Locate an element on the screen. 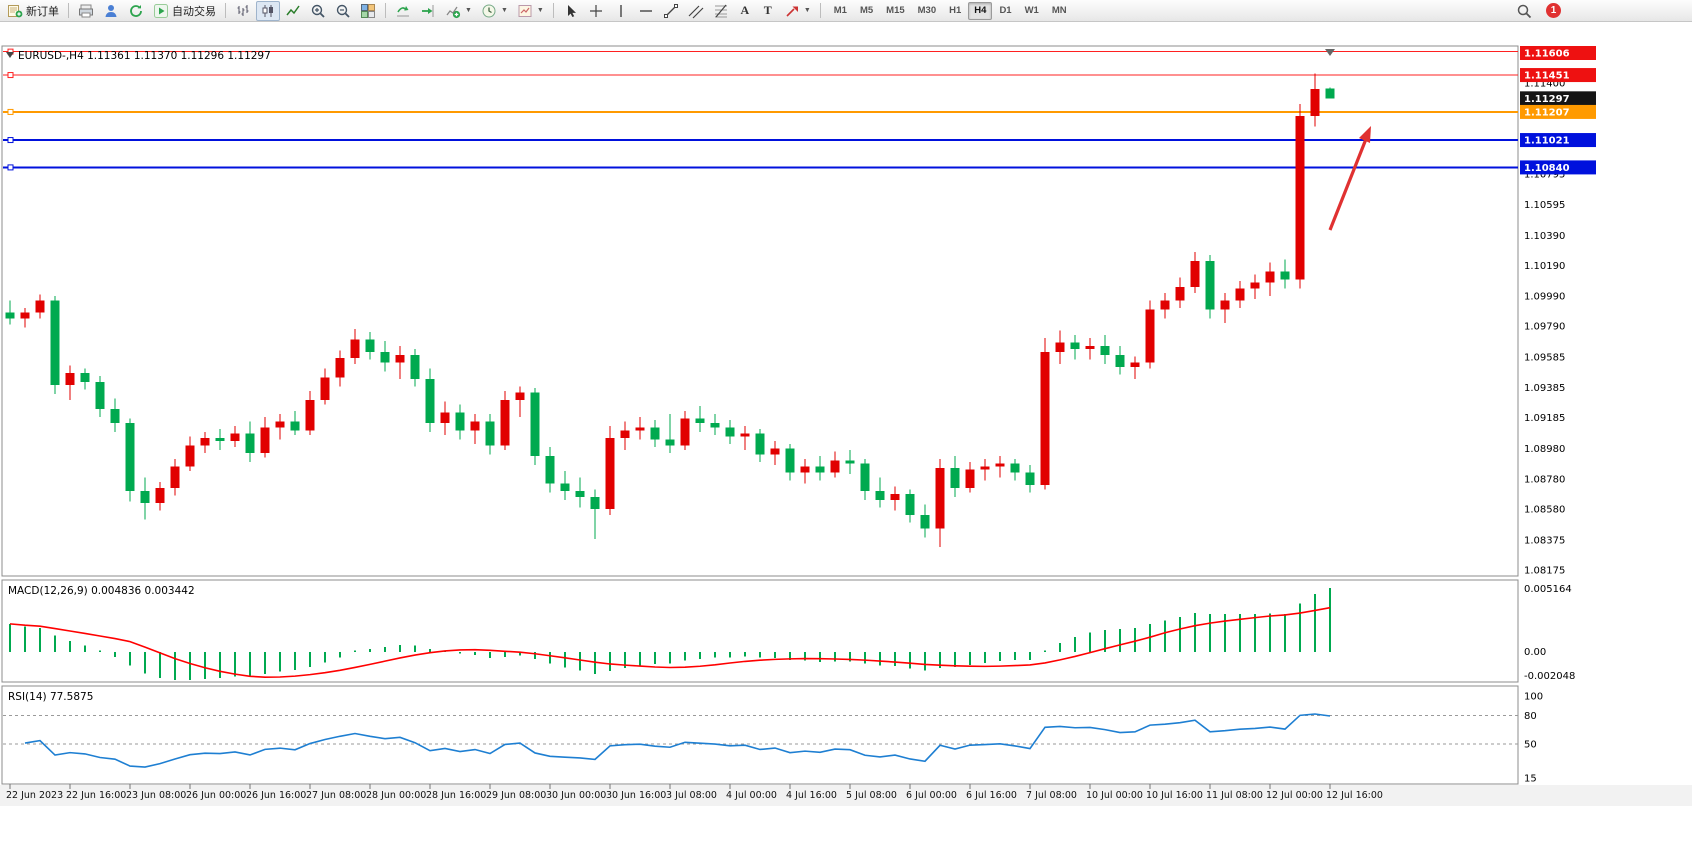 This screenshot has height=847, width=1692. collapse-icon is located at coordinates (10, 55).